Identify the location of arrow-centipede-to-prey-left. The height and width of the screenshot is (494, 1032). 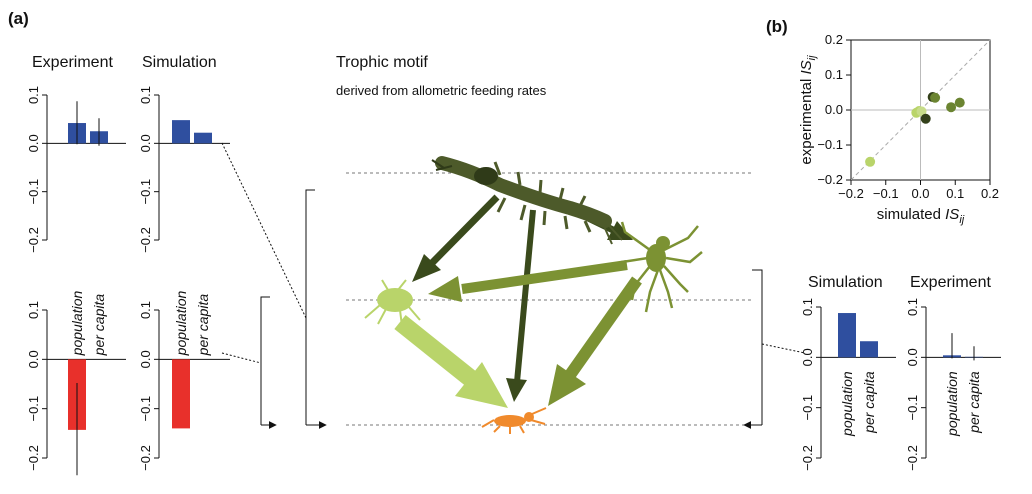
(456, 238).